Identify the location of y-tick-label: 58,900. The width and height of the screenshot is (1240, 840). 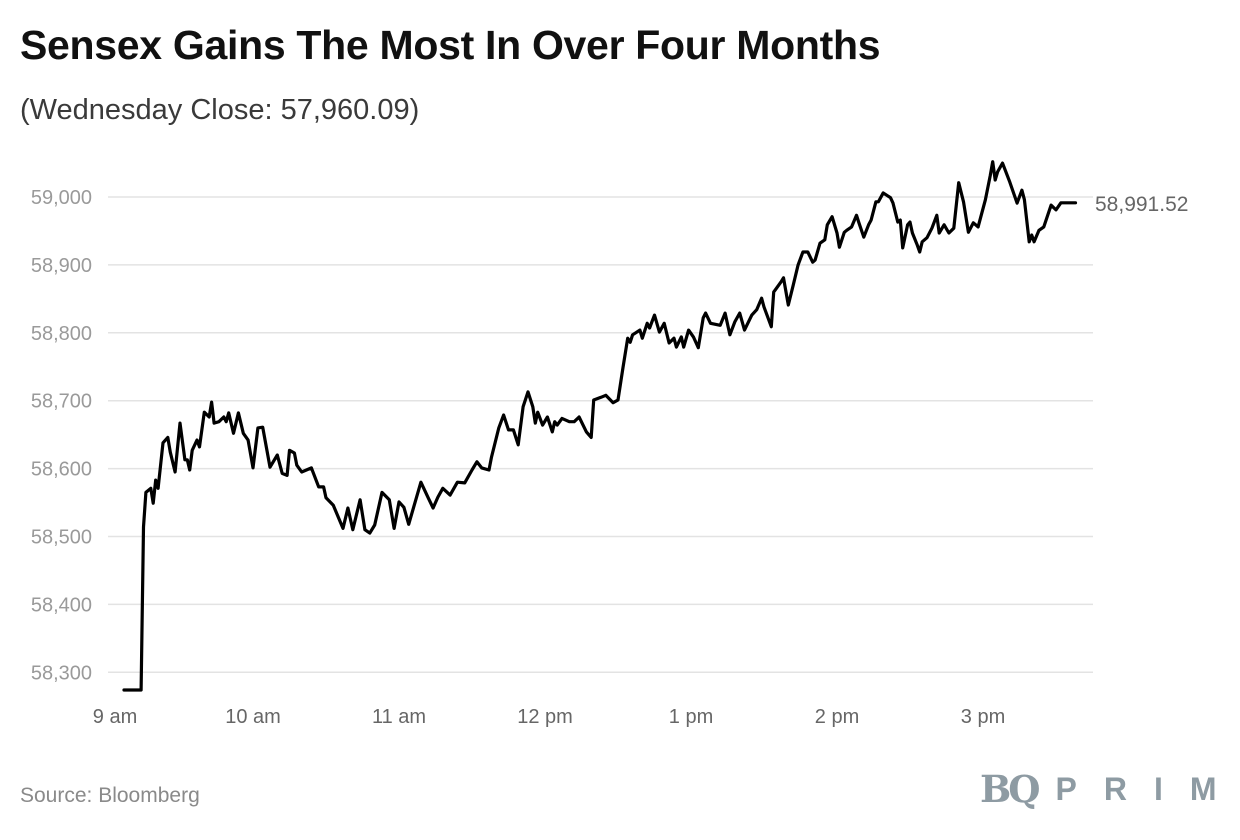
(61, 266).